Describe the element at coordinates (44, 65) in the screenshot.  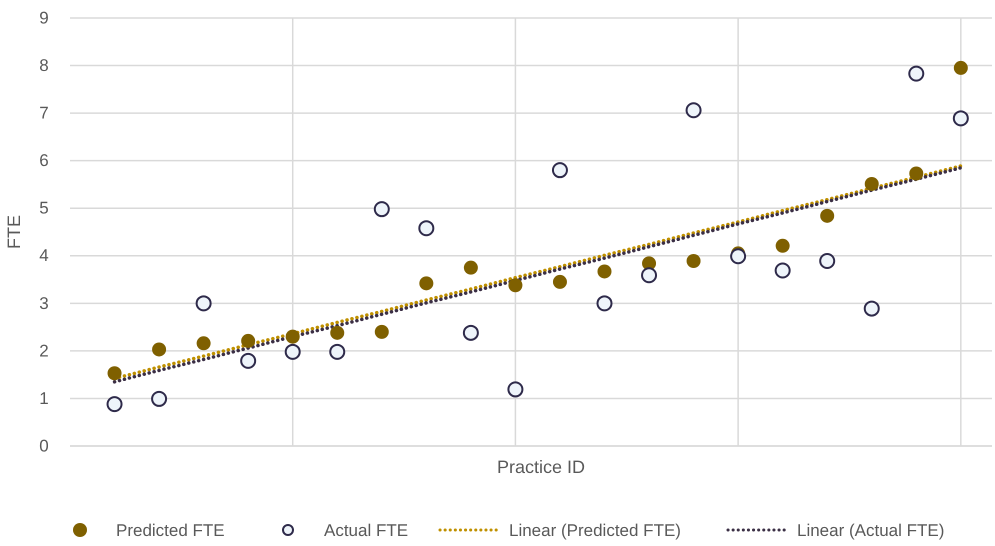
I see `y-tick-label: 8` at that location.